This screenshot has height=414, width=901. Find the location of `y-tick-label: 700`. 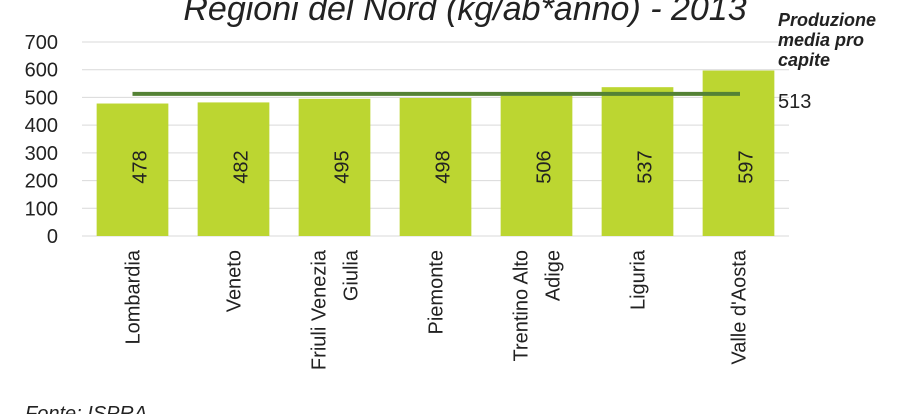

y-tick-label: 700 is located at coordinates (41, 43).